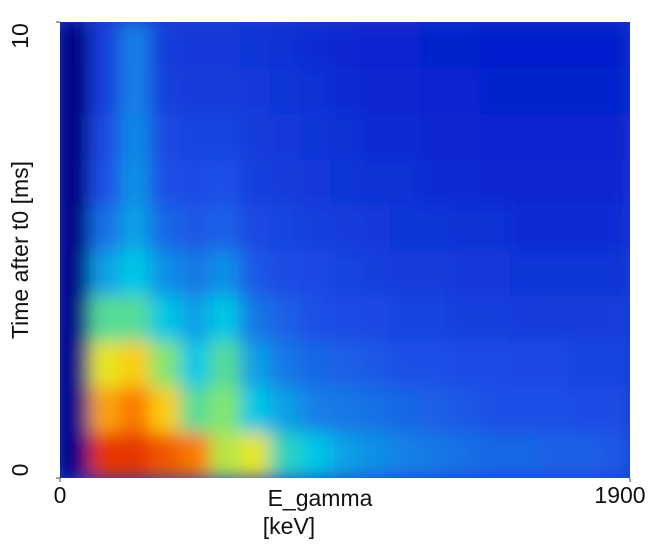 The height and width of the screenshot is (550, 657). Describe the element at coordinates (619, 495) in the screenshot. I see `x-tick-label: 1900` at that location.